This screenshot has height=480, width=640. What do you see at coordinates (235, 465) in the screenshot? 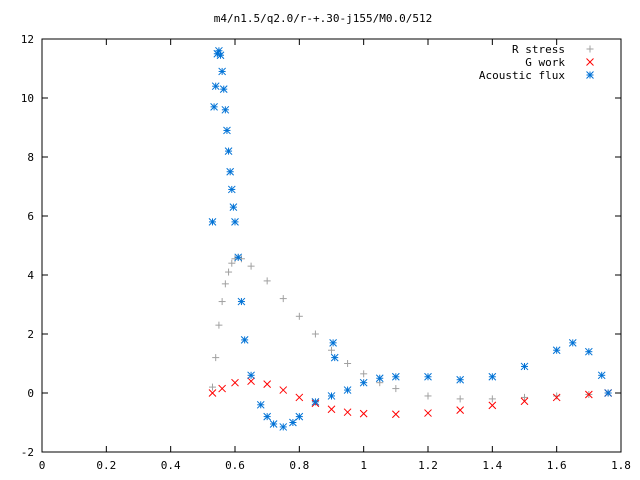
I see `x-tick-label: 0.6` at bounding box center [235, 465].